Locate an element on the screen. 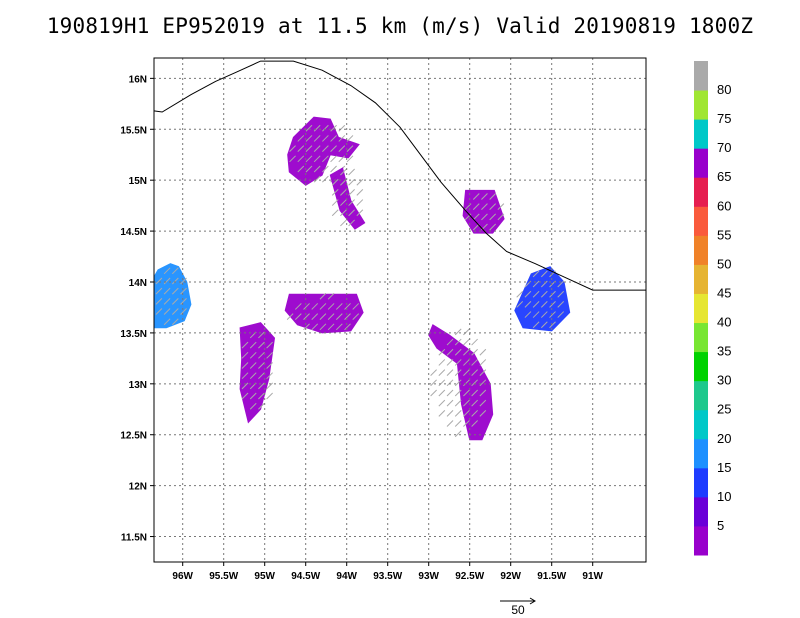 The width and height of the screenshot is (800, 618). colorbar-label: 65 is located at coordinates (724, 176).